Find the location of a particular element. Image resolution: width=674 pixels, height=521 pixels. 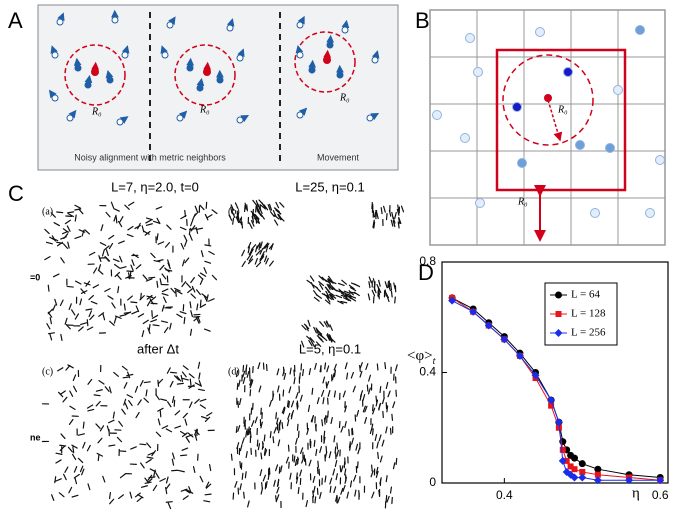

legend-label: L = 256 is located at coordinates (588, 333).